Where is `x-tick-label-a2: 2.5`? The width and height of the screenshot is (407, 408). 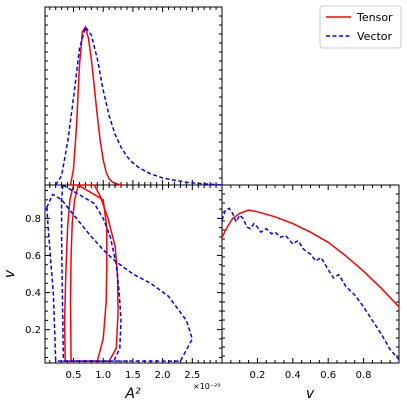 x-tick-label-a2: 2.5 is located at coordinates (192, 375).